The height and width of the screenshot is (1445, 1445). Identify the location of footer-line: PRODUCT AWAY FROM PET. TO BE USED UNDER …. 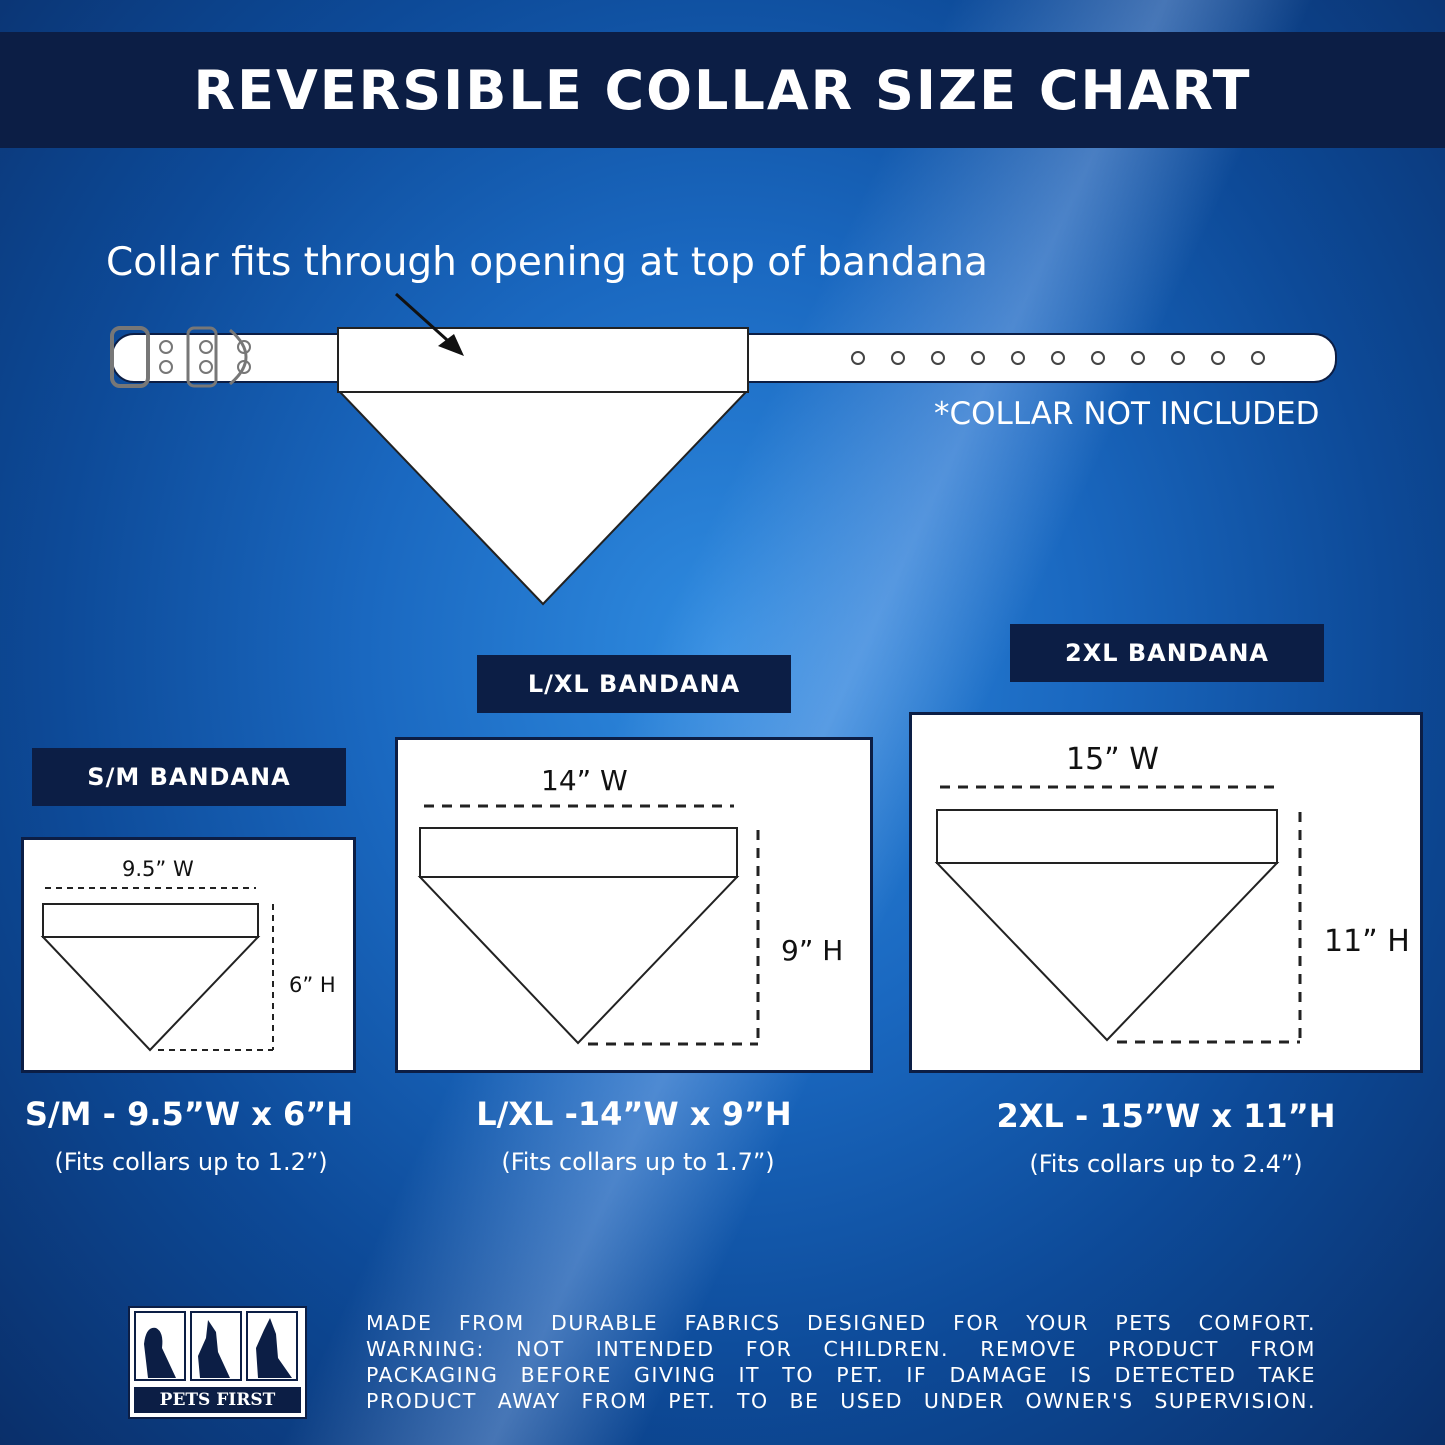
(841, 1401).